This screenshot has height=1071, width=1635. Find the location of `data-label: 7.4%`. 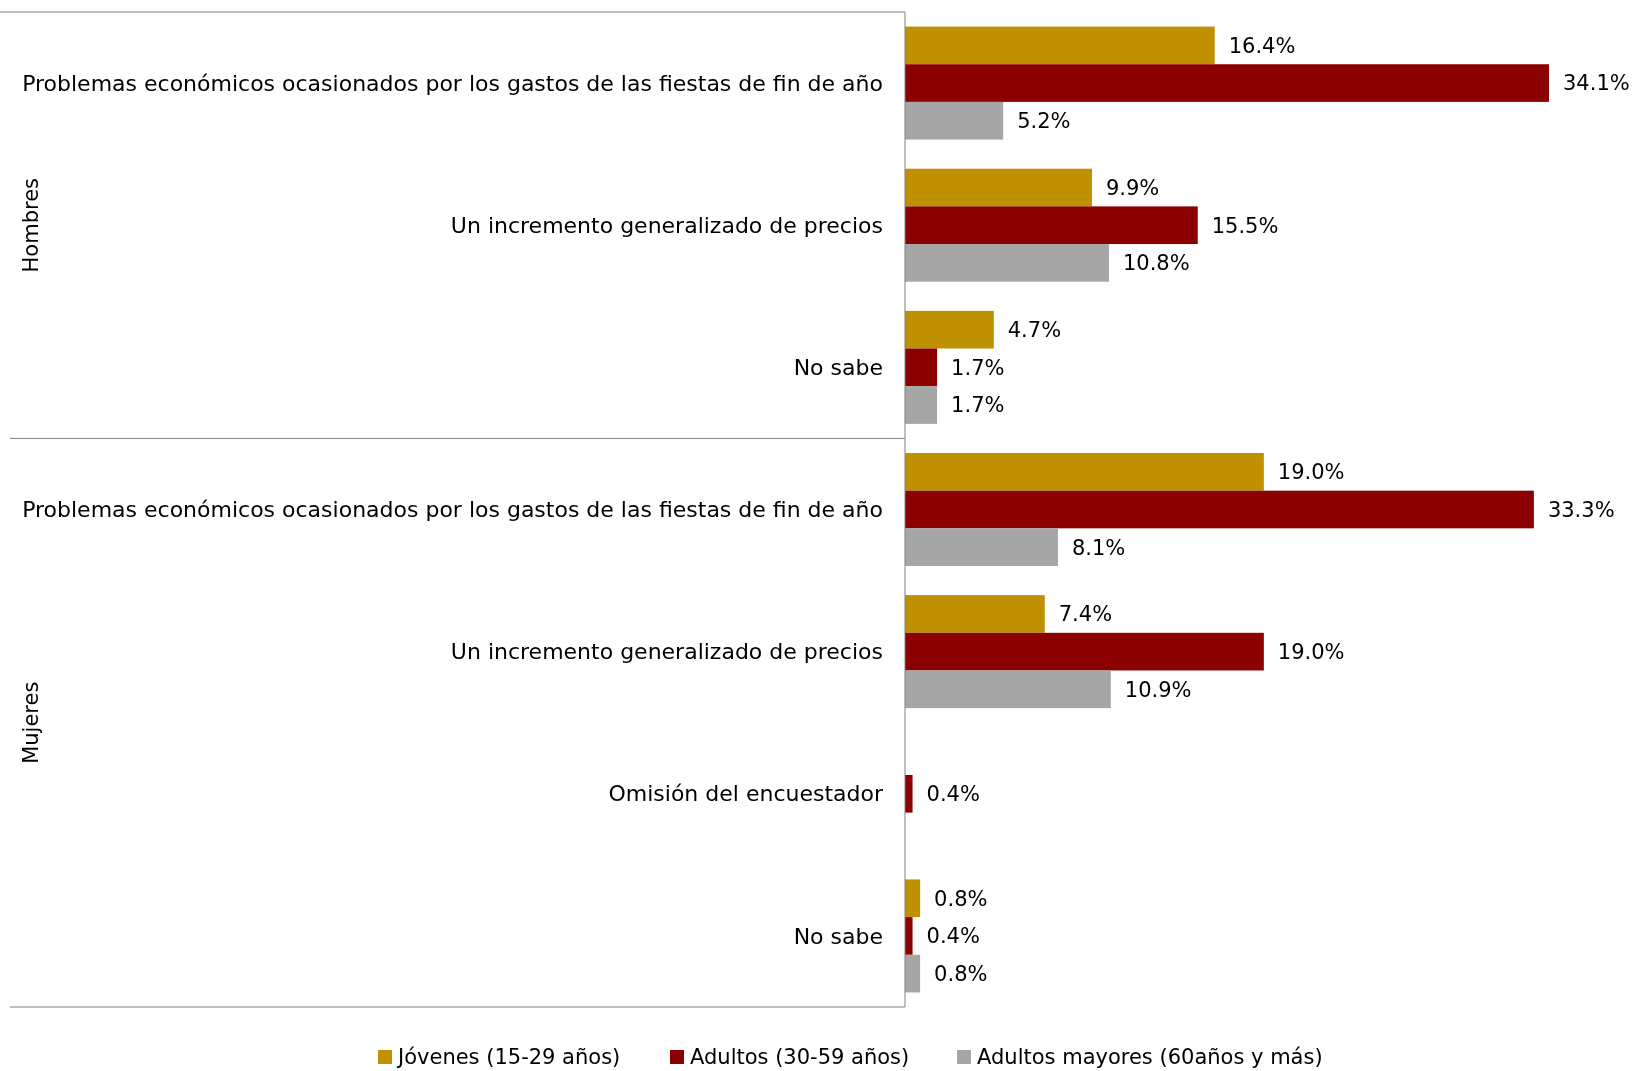

data-label: 7.4% is located at coordinates (1085, 614).